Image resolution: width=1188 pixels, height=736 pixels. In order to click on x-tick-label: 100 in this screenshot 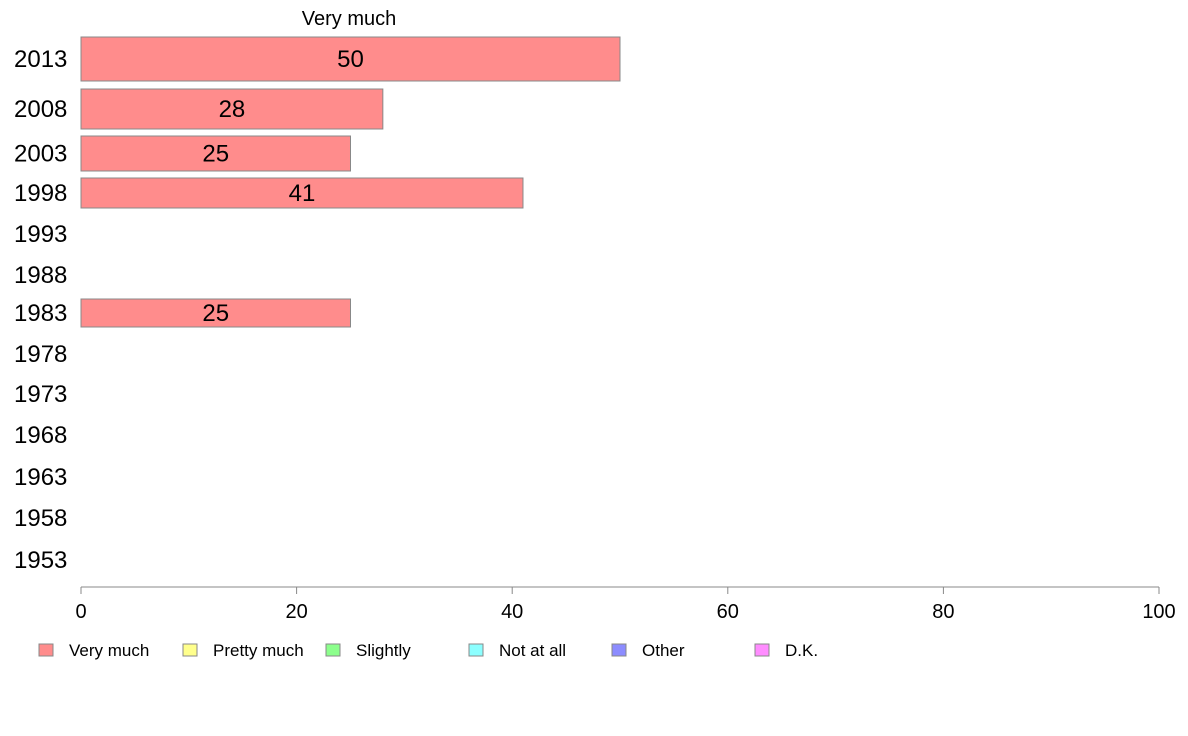, I will do `click(1158, 612)`.